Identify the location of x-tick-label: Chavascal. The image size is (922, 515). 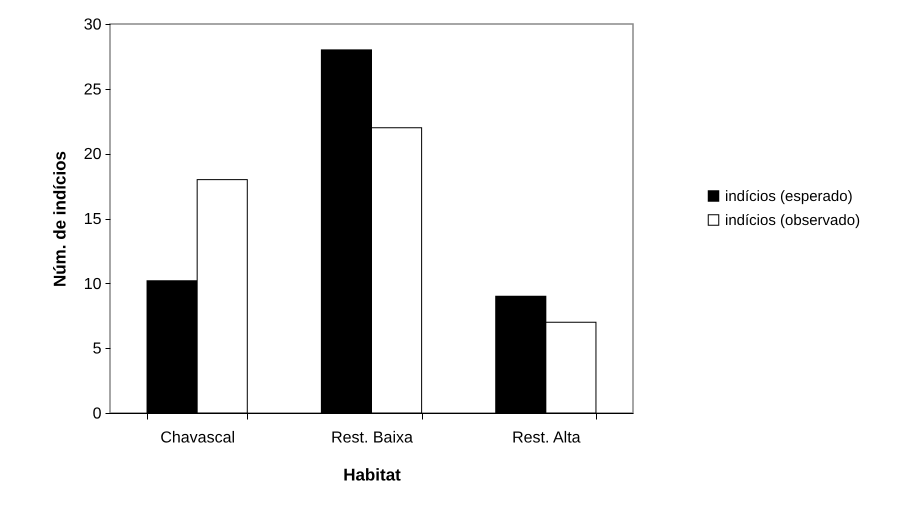
(198, 438).